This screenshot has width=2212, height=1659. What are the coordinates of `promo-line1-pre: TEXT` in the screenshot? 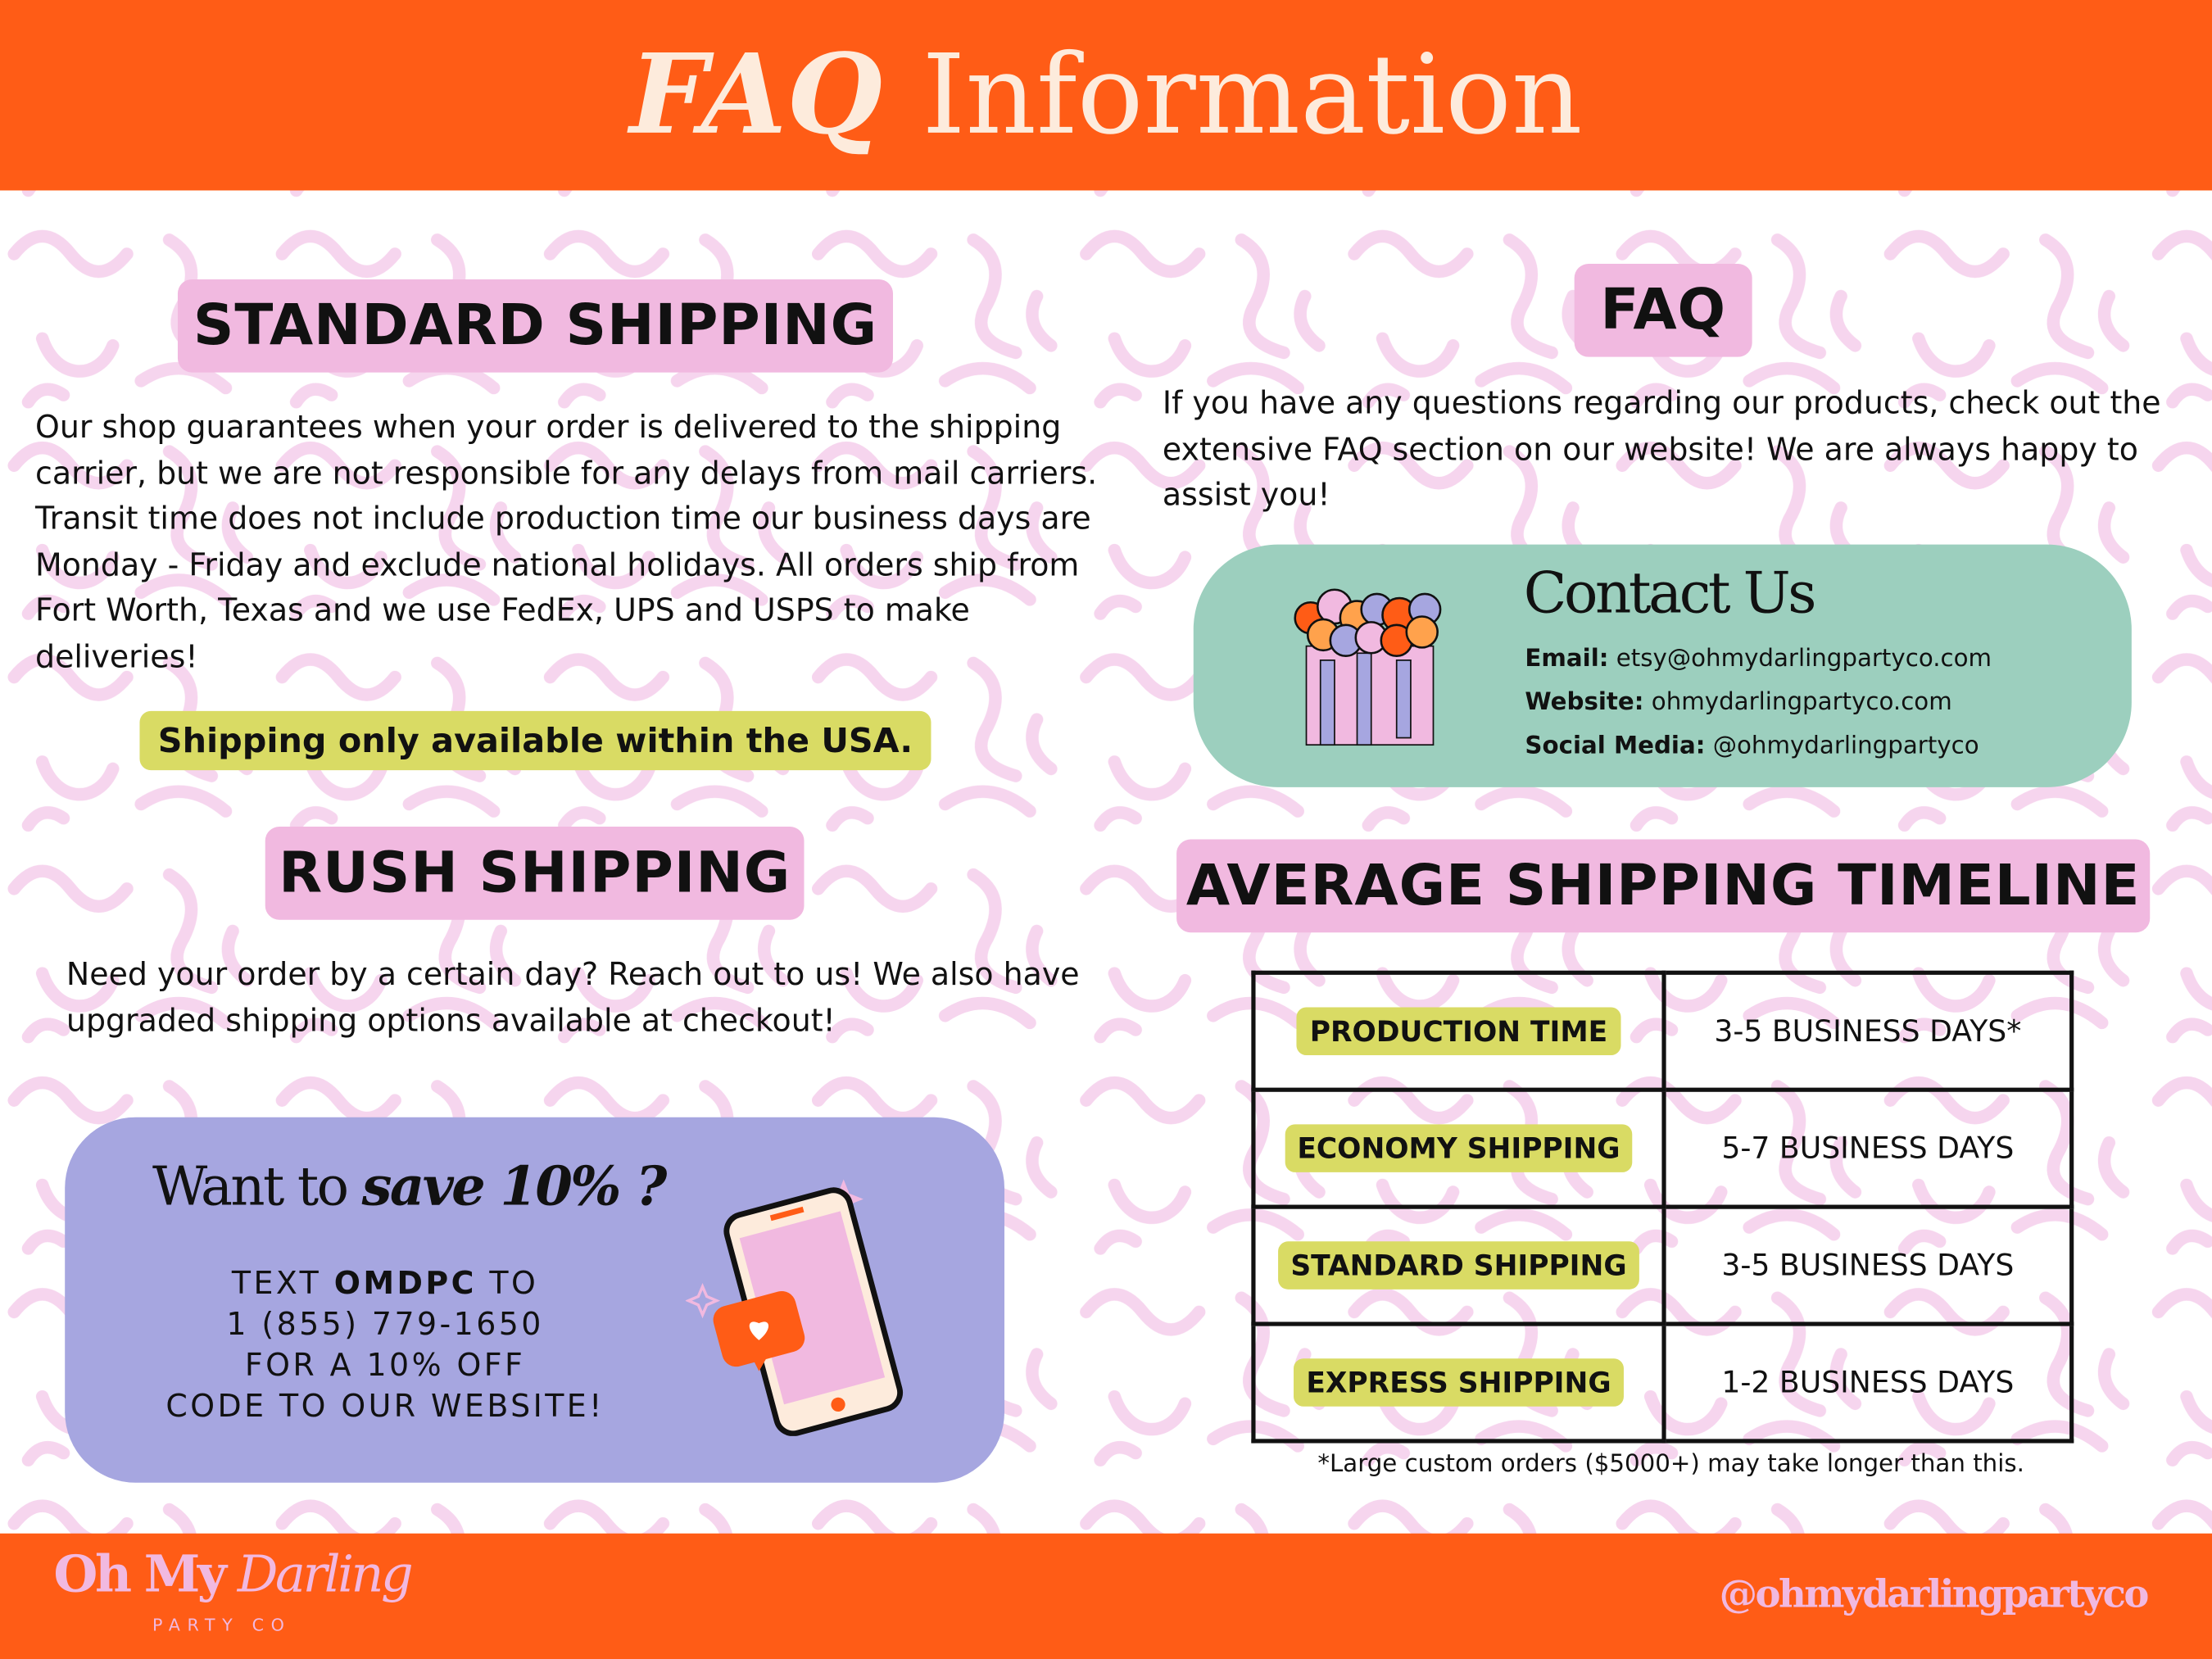 It's located at (282, 1285).